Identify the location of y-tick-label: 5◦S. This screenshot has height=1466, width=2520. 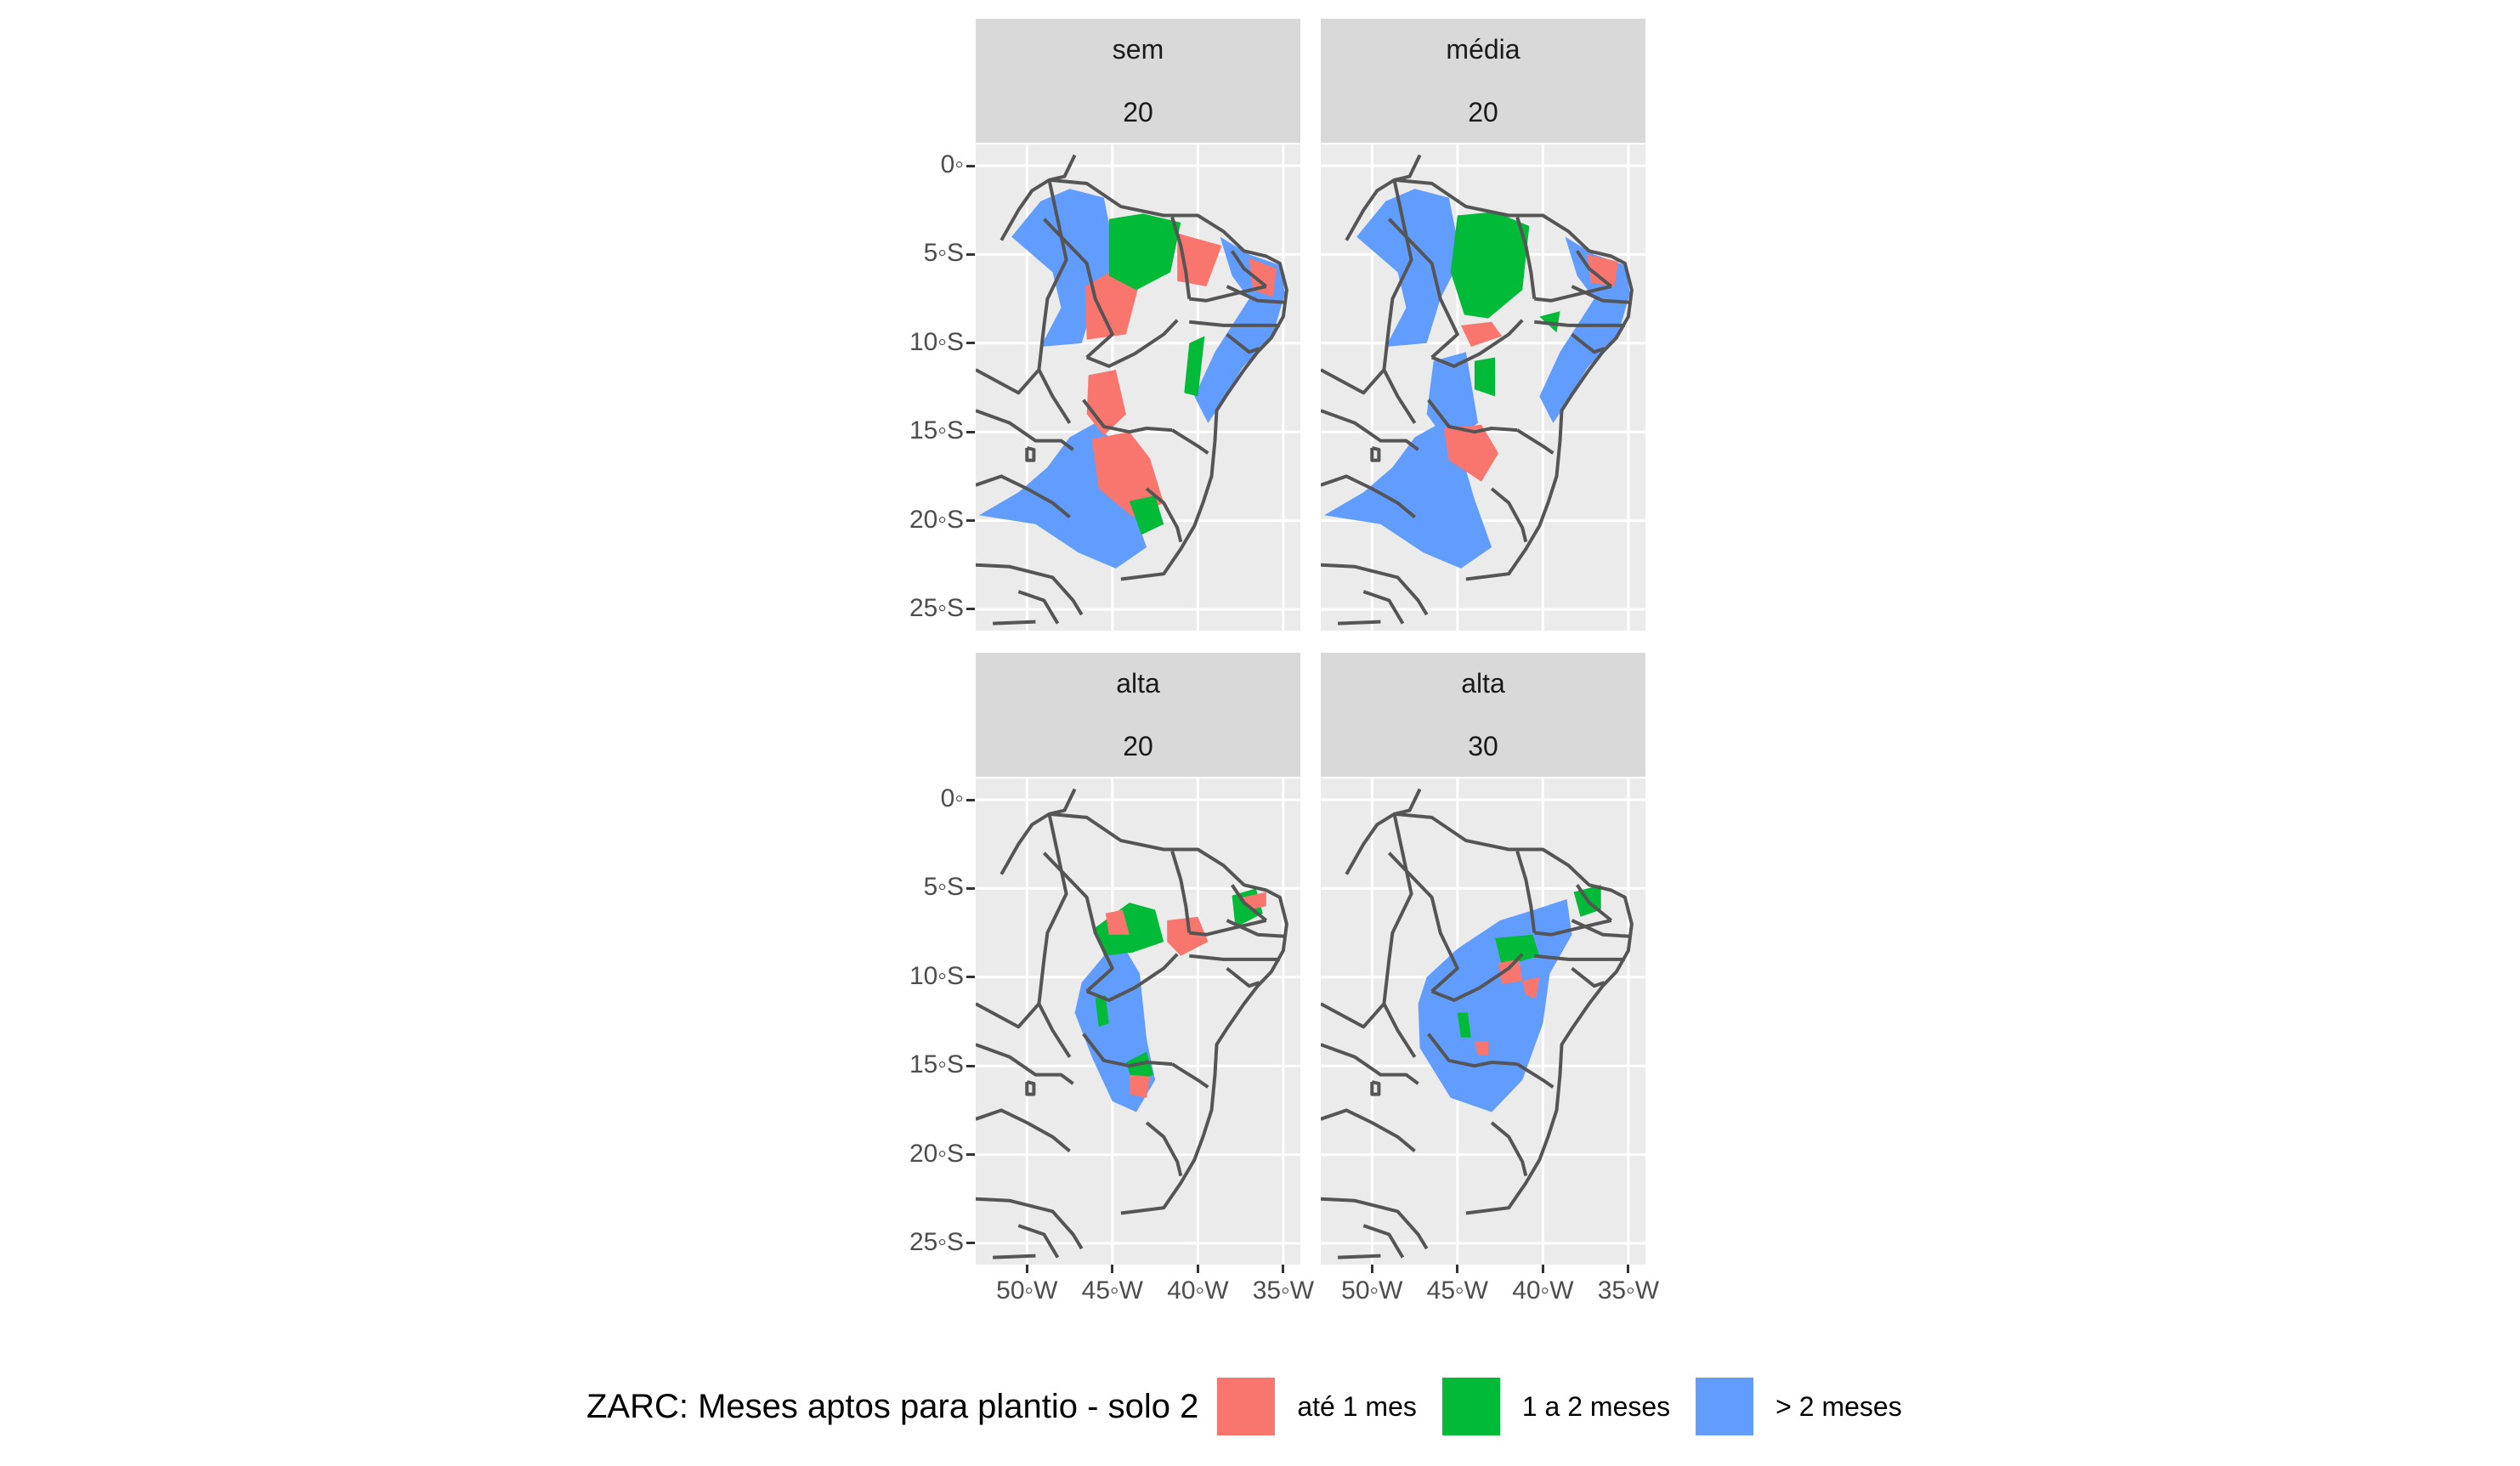
(943, 887).